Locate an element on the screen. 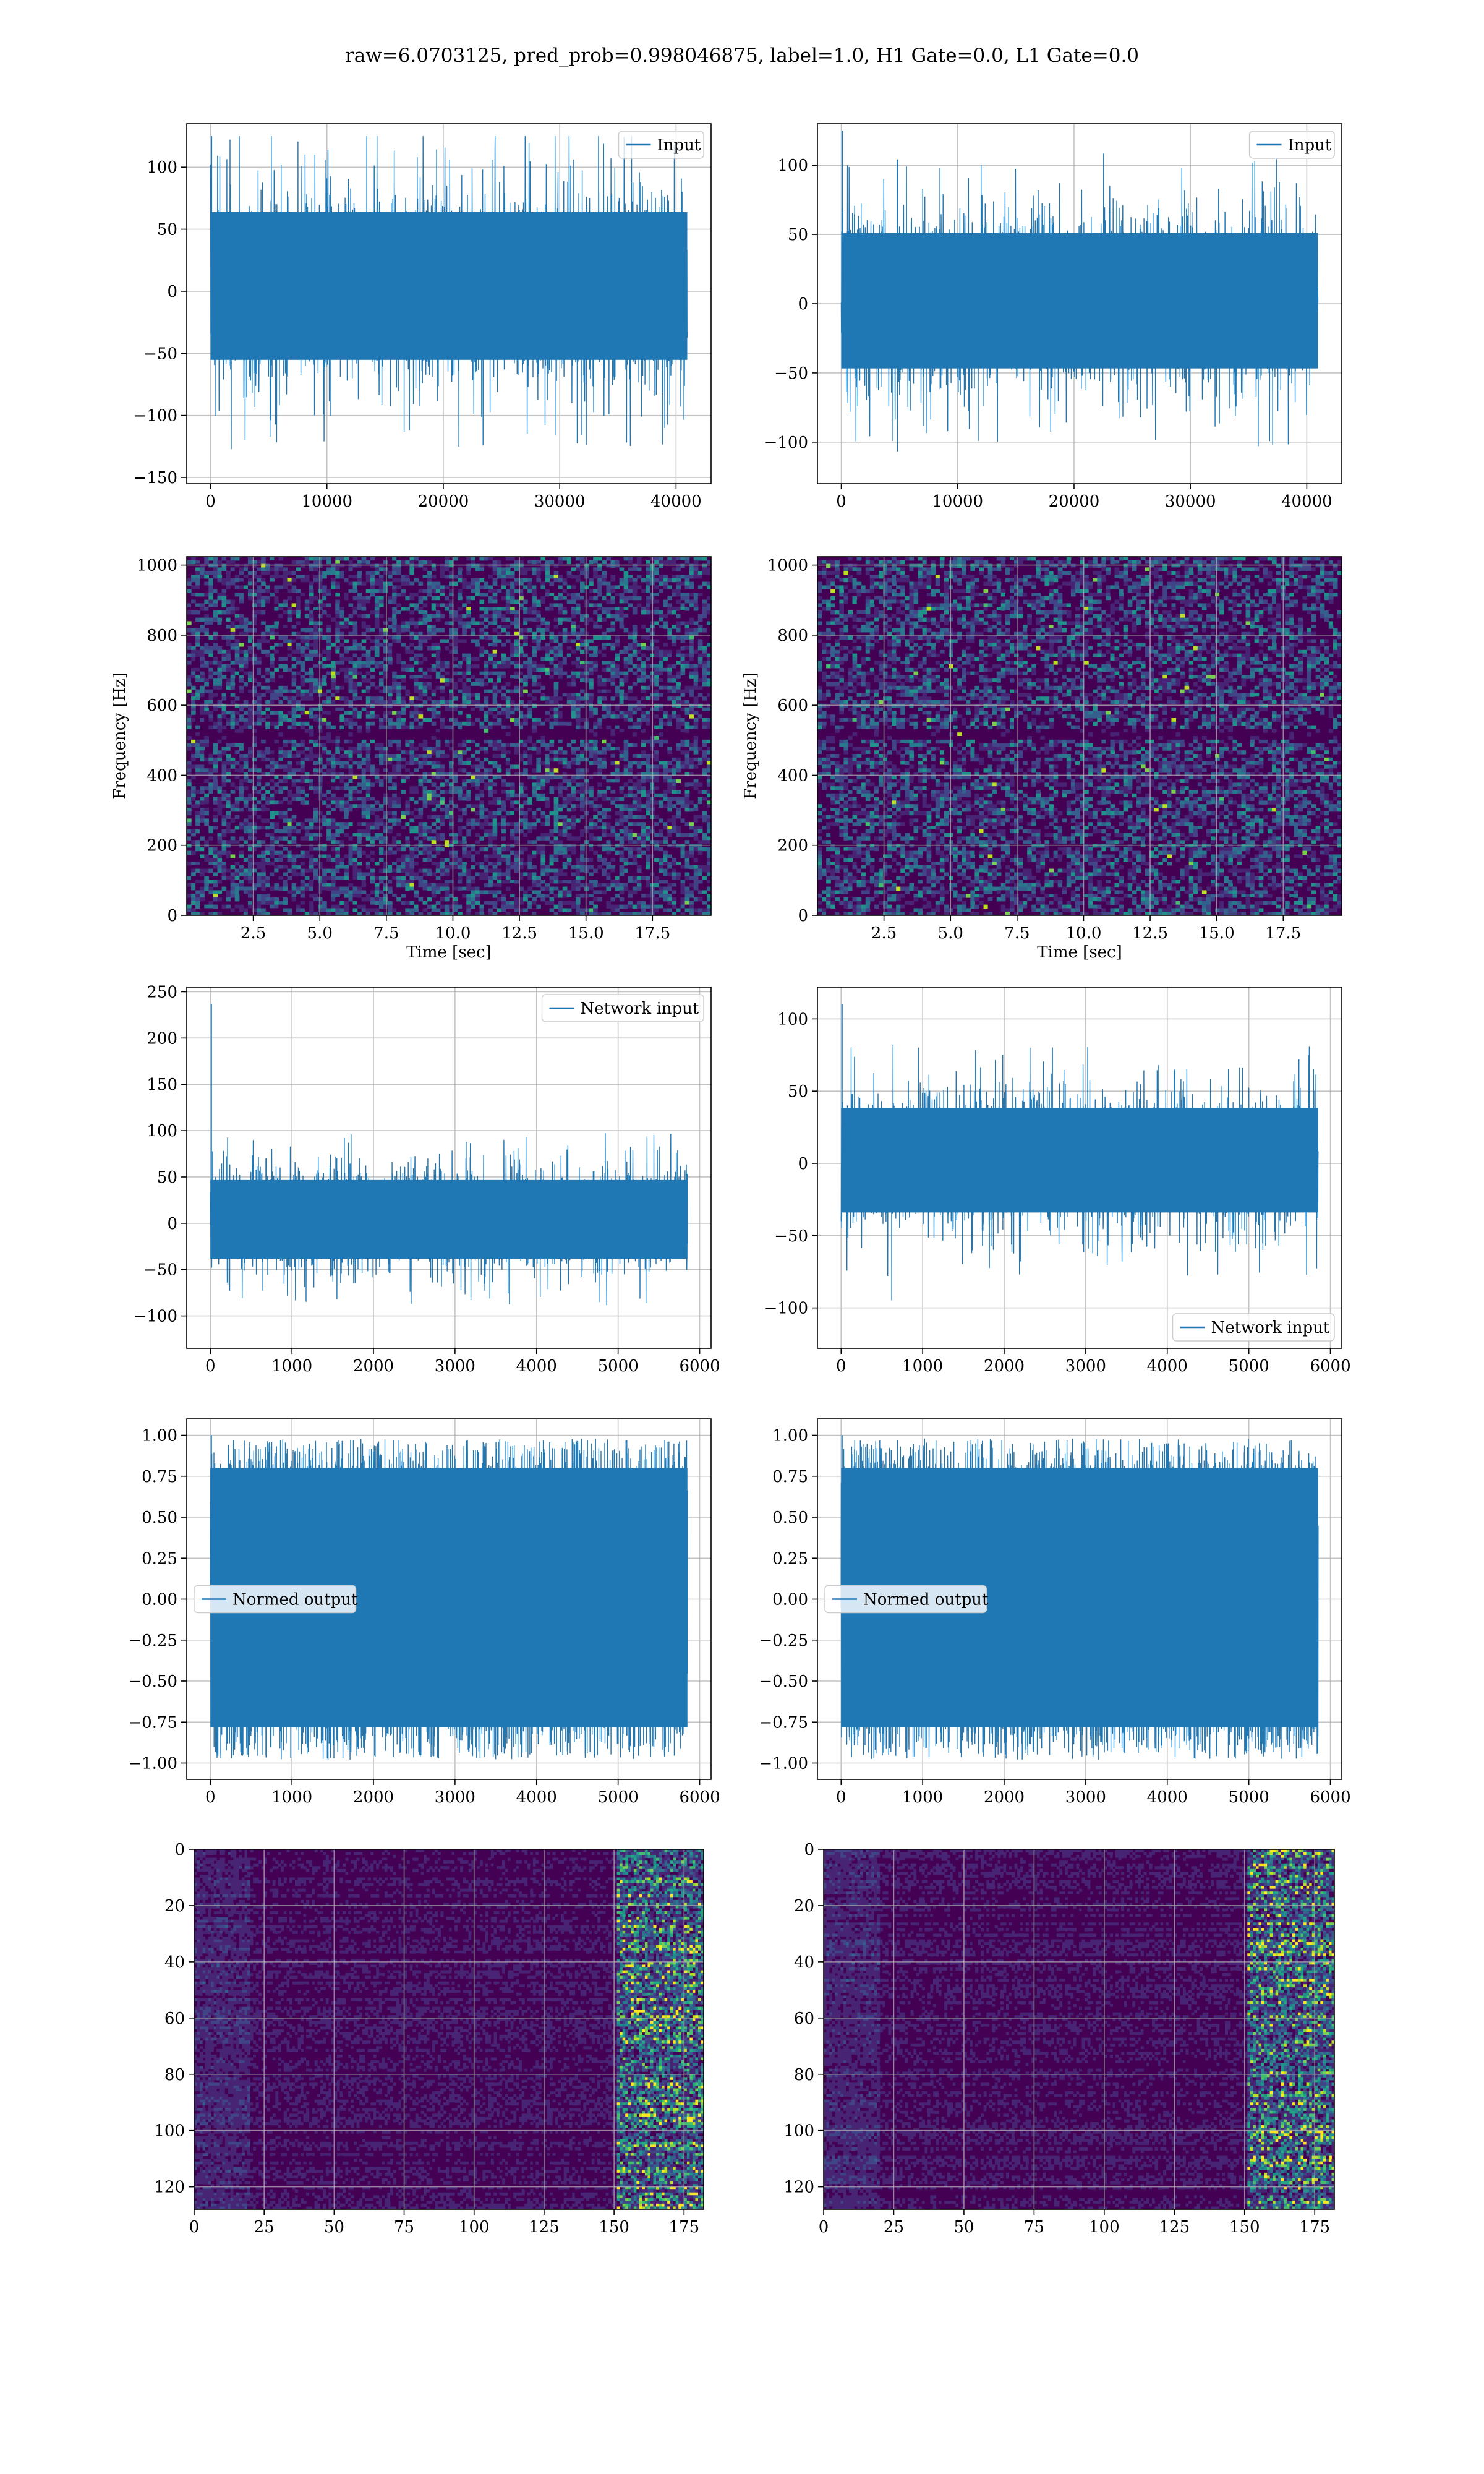 The width and height of the screenshot is (1484, 2474). x-tick-label: 5000 is located at coordinates (618, 1798).